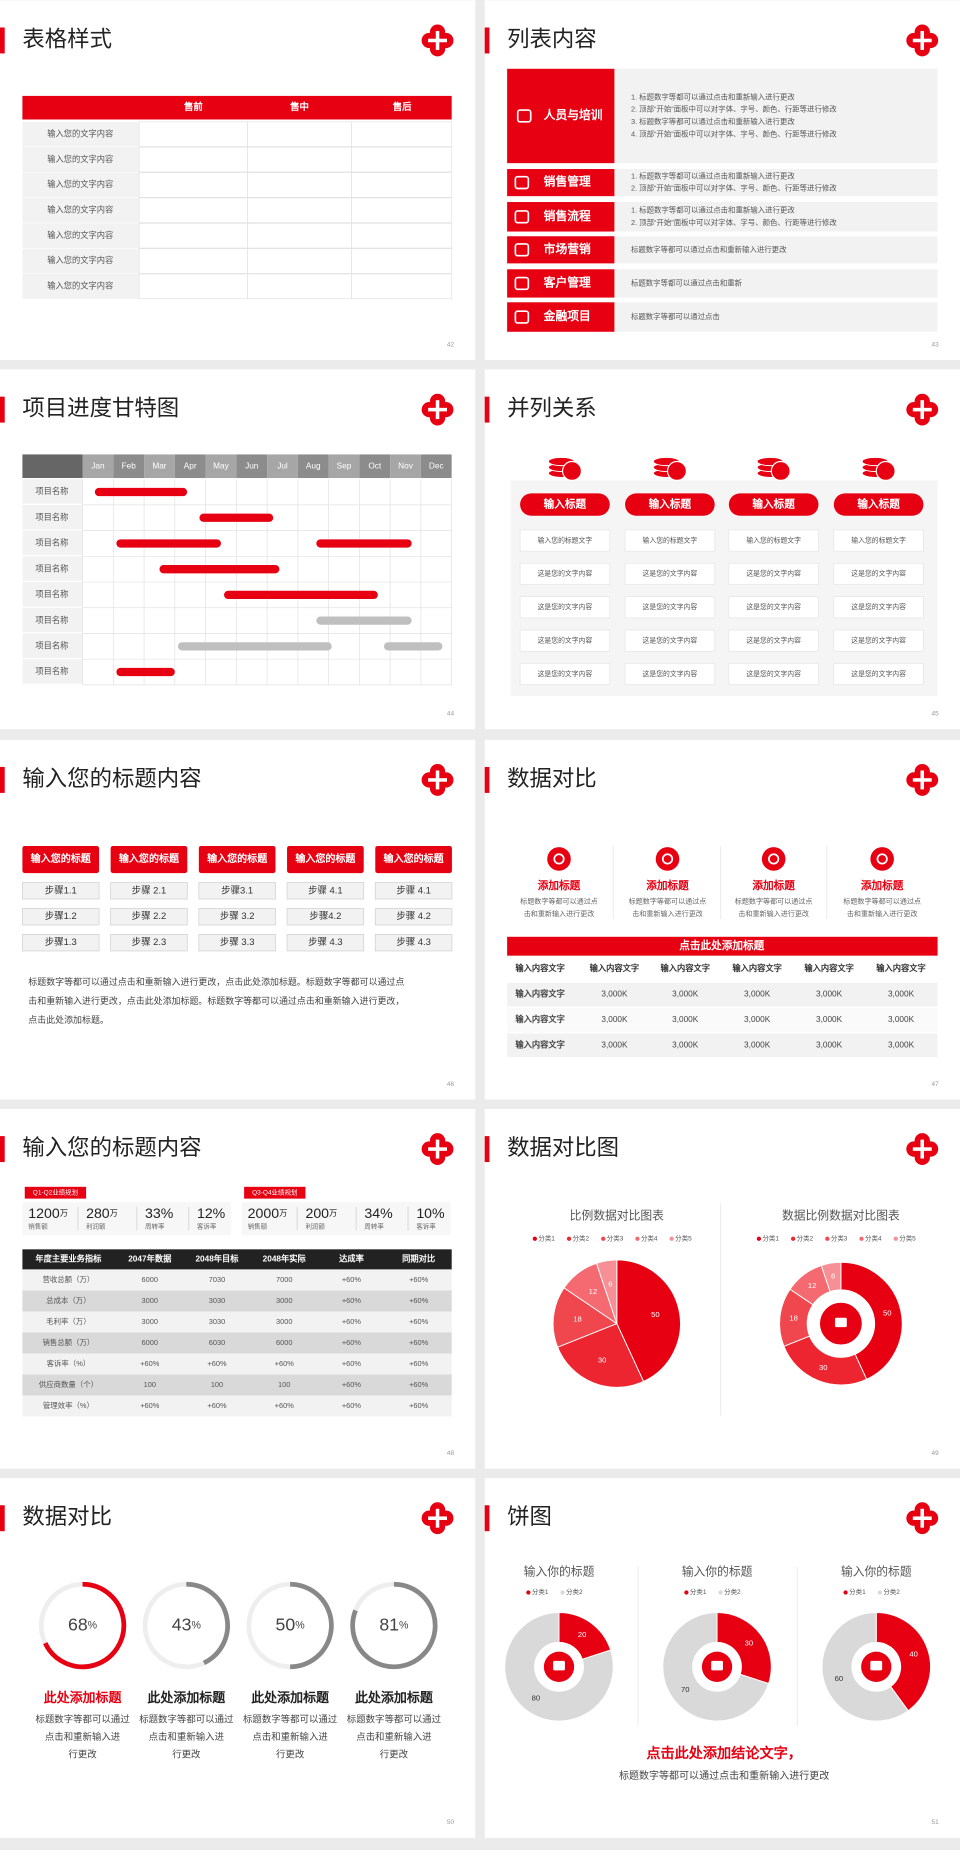  What do you see at coordinates (610, 1284) in the screenshot?
I see `slice-label: 6` at bounding box center [610, 1284].